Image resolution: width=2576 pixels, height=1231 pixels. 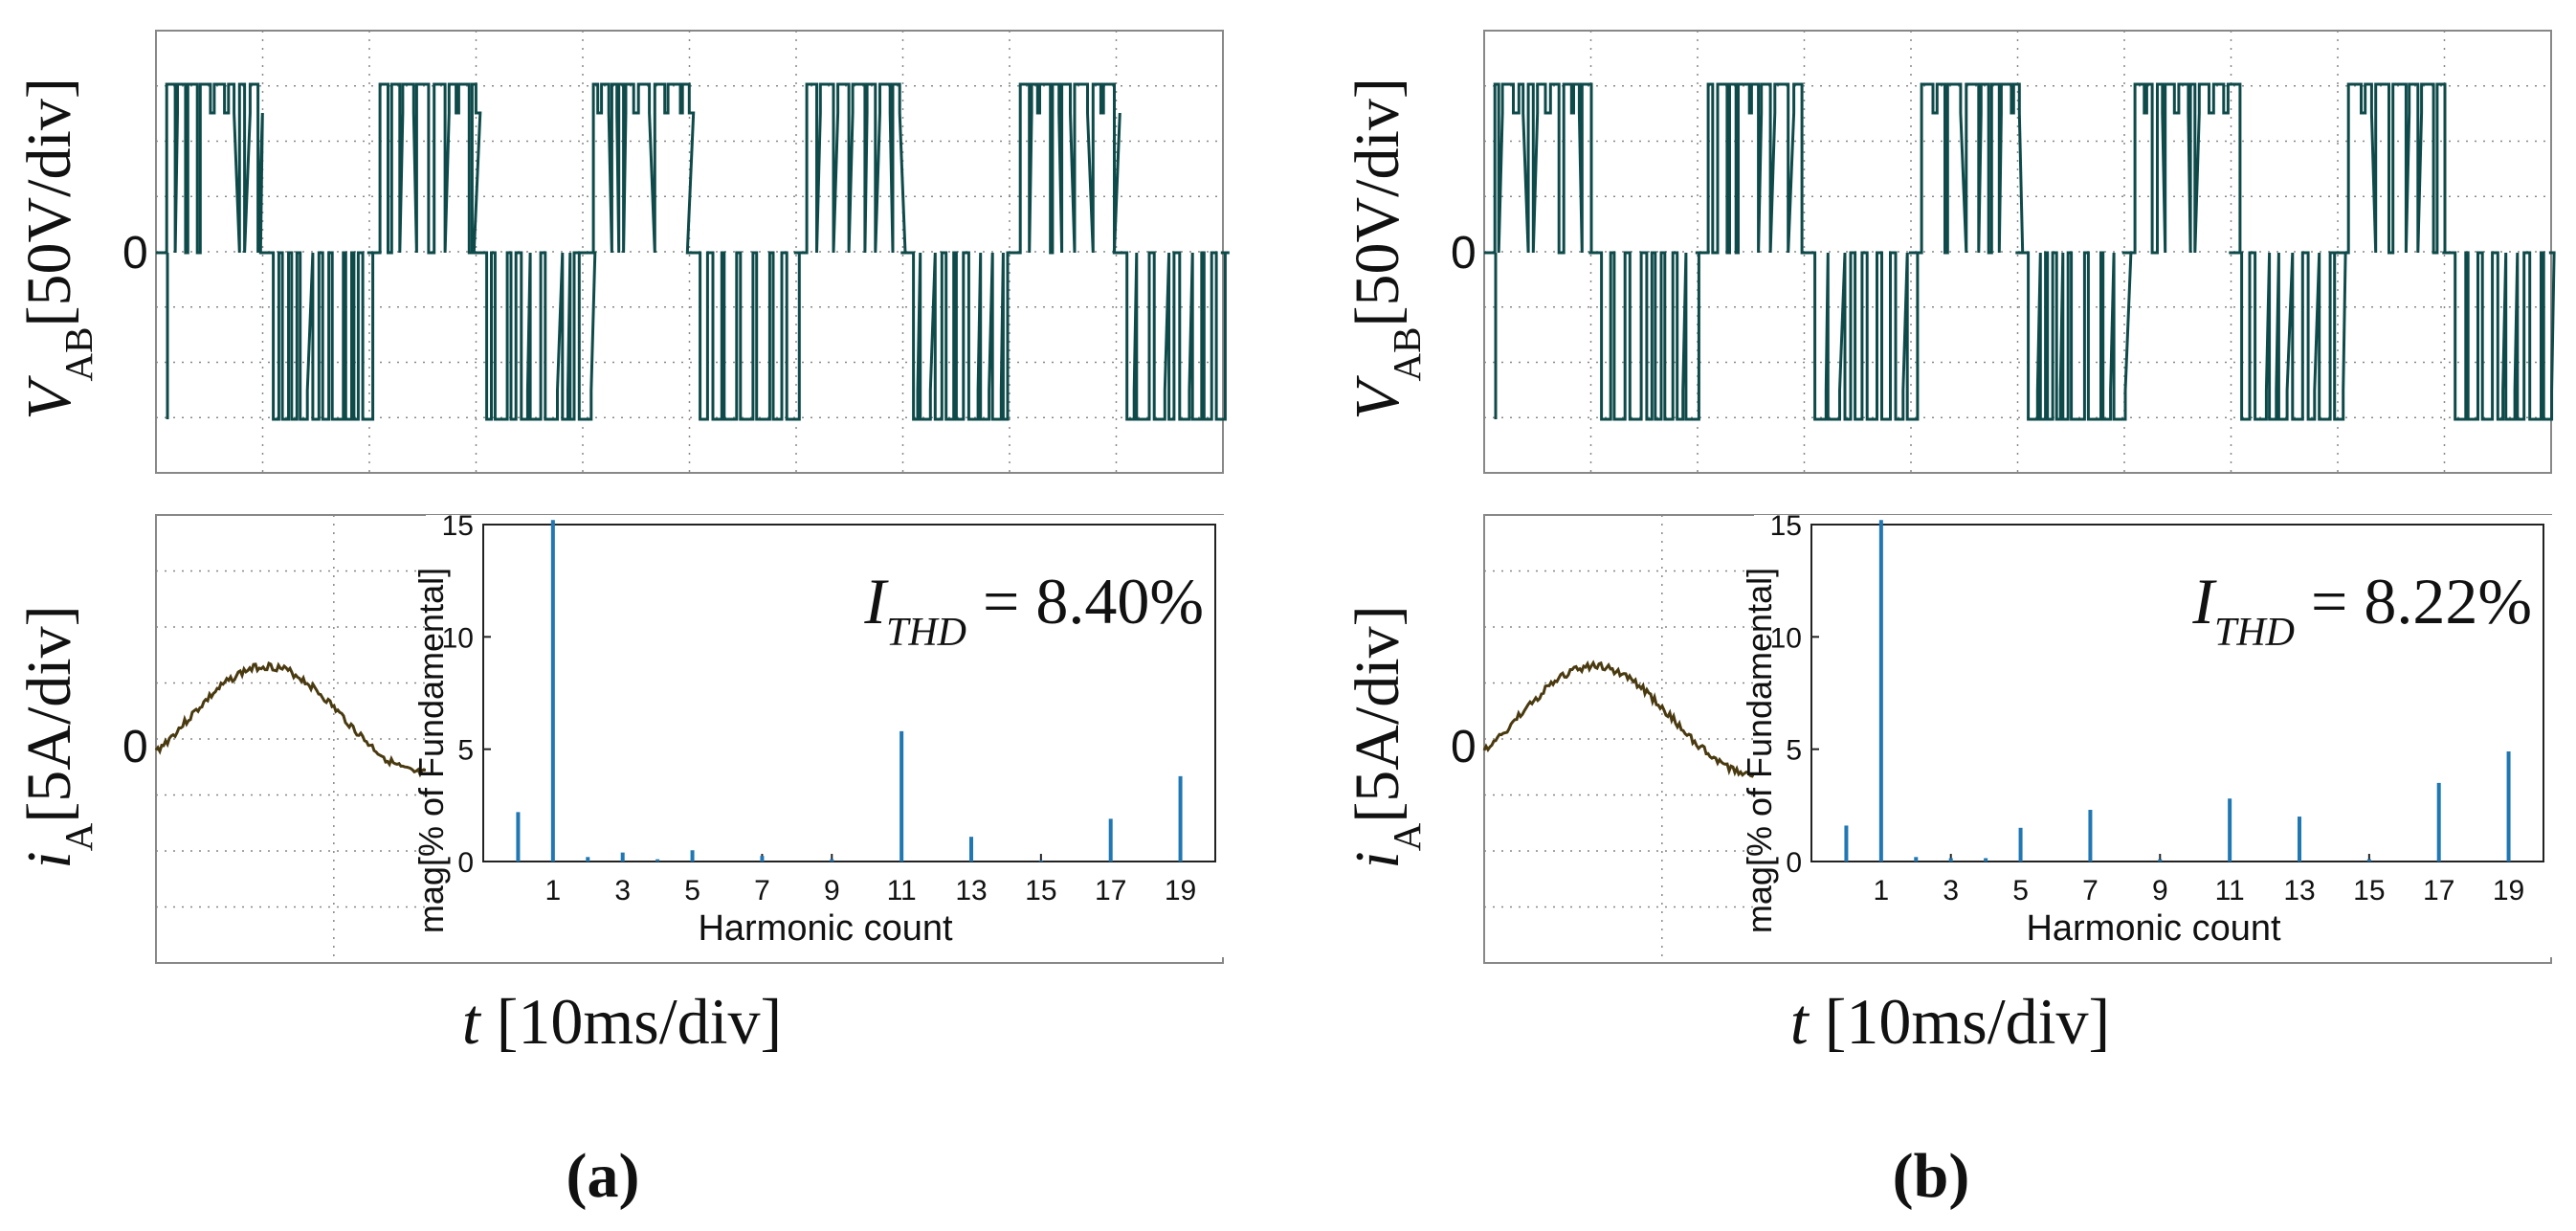 What do you see at coordinates (1033, 610) in the screenshot?
I see `thd-annotation: ITHD = 8.40%` at bounding box center [1033, 610].